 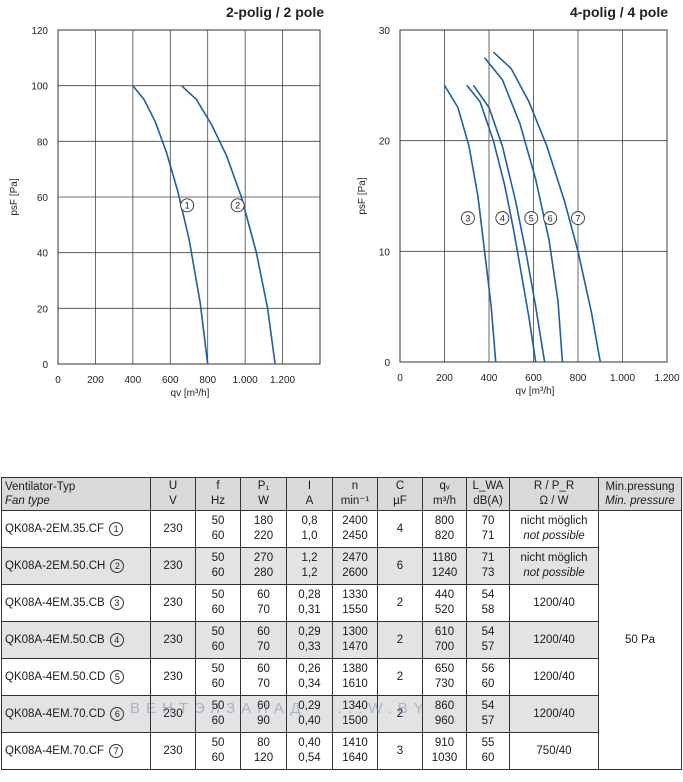 I want to click on capacitor-cell: 3, so click(x=400, y=751).